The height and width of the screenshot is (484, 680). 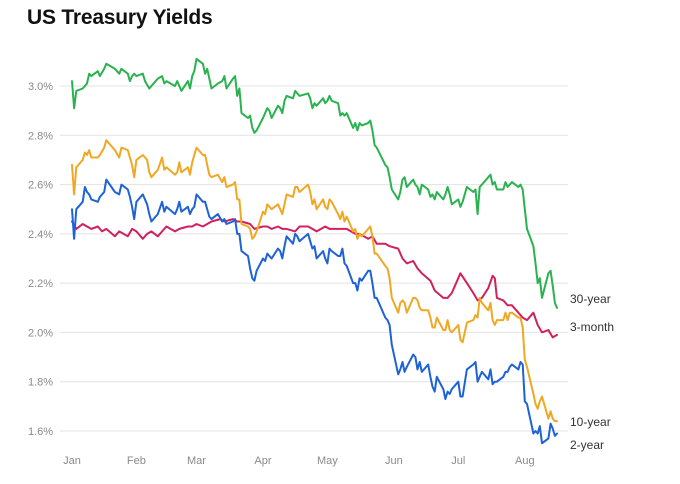 I want to click on x-tick-label: Mar, so click(x=196, y=461).